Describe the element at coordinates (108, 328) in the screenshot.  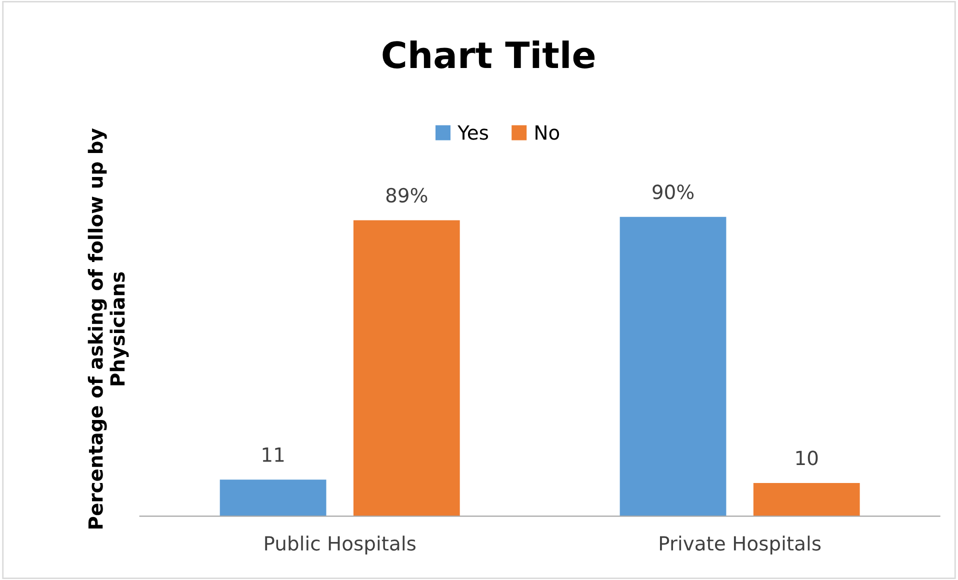
I see `y-axis-title: Percentage of asking of follow up by Physicians` at that location.